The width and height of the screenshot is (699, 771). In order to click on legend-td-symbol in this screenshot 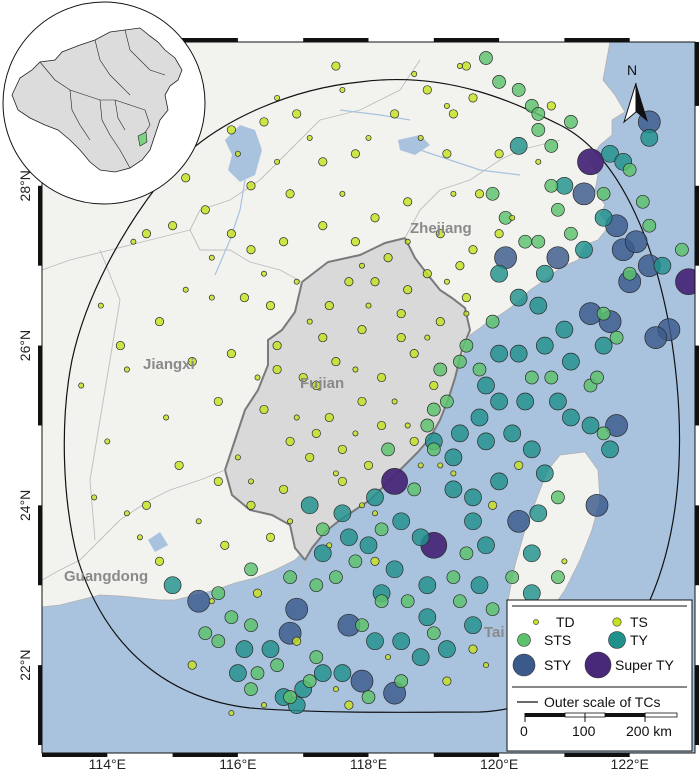, I will do `click(536, 622)`.